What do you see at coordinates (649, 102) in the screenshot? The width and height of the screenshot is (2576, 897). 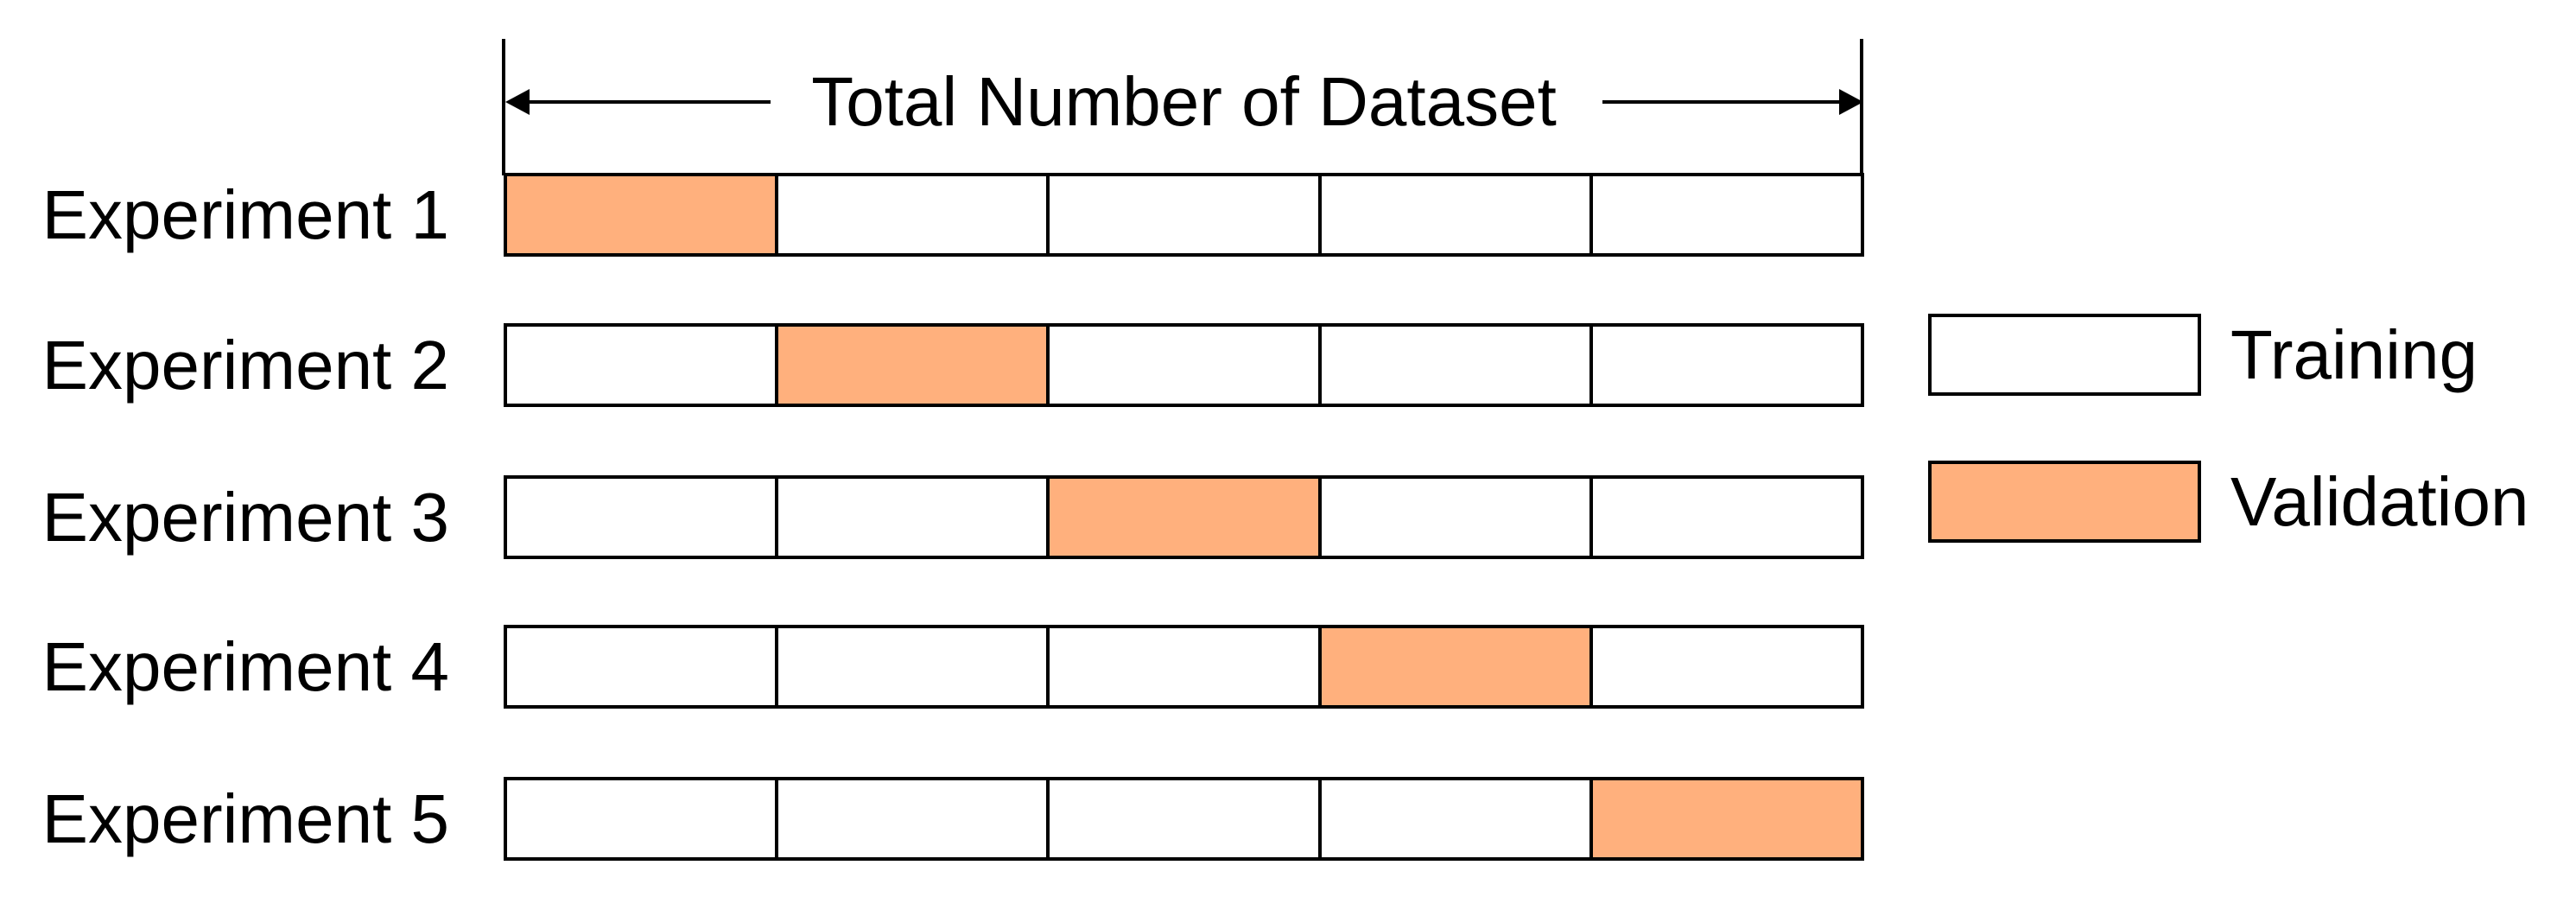 I see `arrow-line-left` at bounding box center [649, 102].